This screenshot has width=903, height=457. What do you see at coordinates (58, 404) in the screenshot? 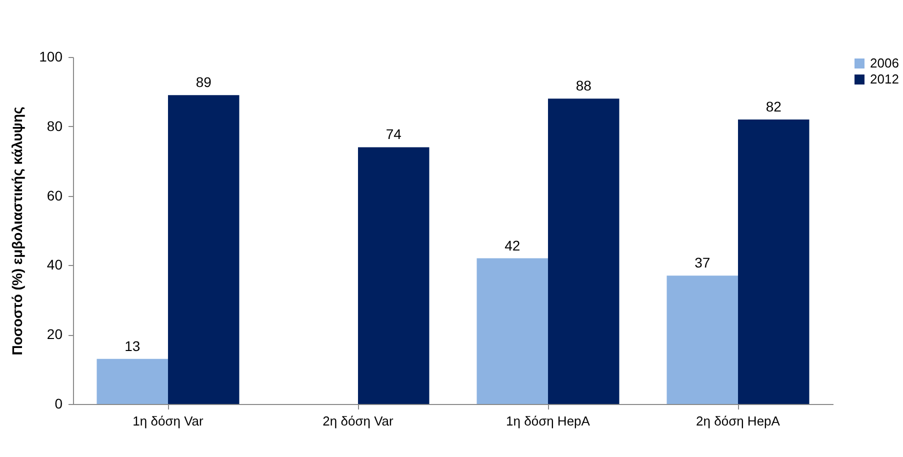
I see `y-tick-label: 0` at bounding box center [58, 404].